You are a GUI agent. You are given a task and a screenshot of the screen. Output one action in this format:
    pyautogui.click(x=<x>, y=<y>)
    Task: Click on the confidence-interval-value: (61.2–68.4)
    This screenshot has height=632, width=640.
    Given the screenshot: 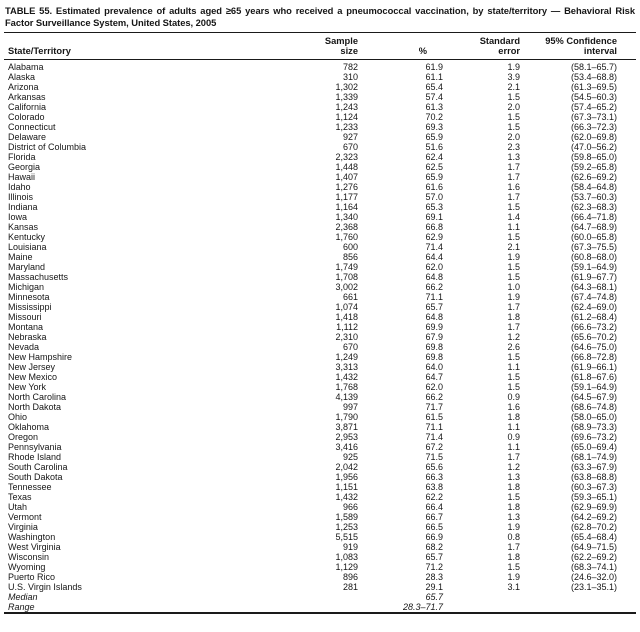 What is the action you would take?
    pyautogui.click(x=593, y=316)
    